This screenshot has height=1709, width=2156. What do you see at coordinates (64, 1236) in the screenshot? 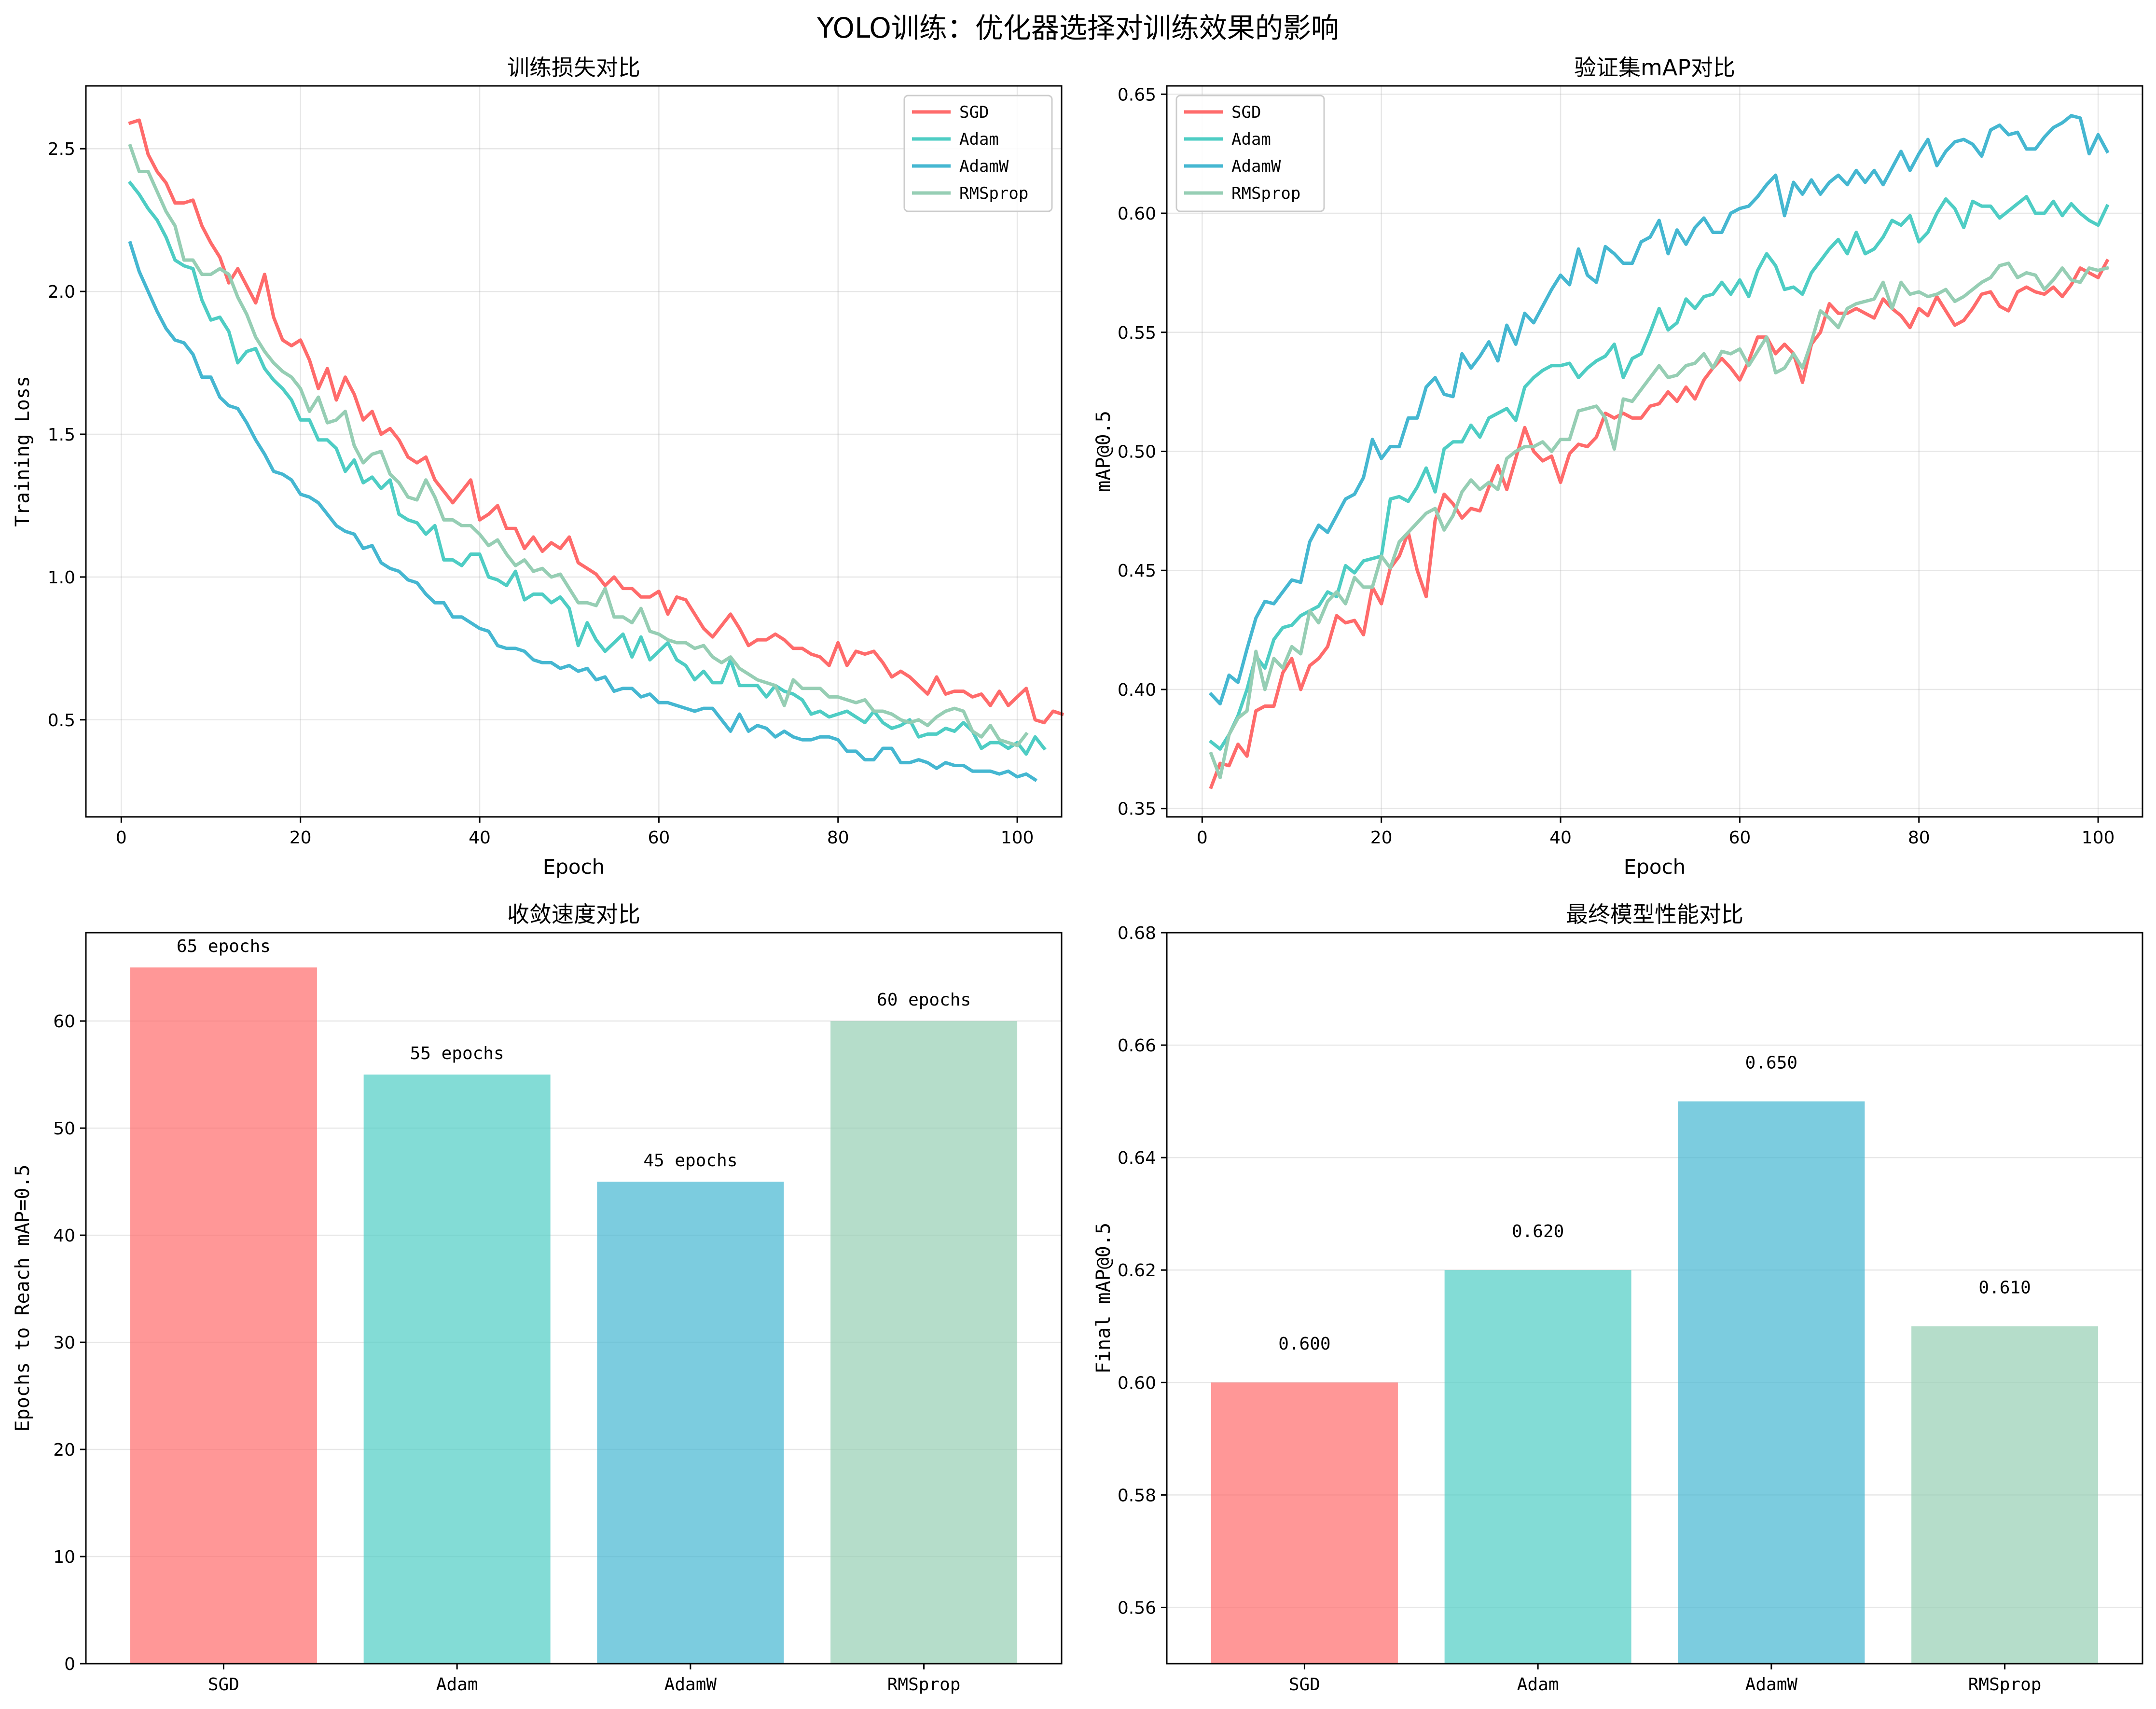
I see `y-tick-label: 40` at bounding box center [64, 1236].